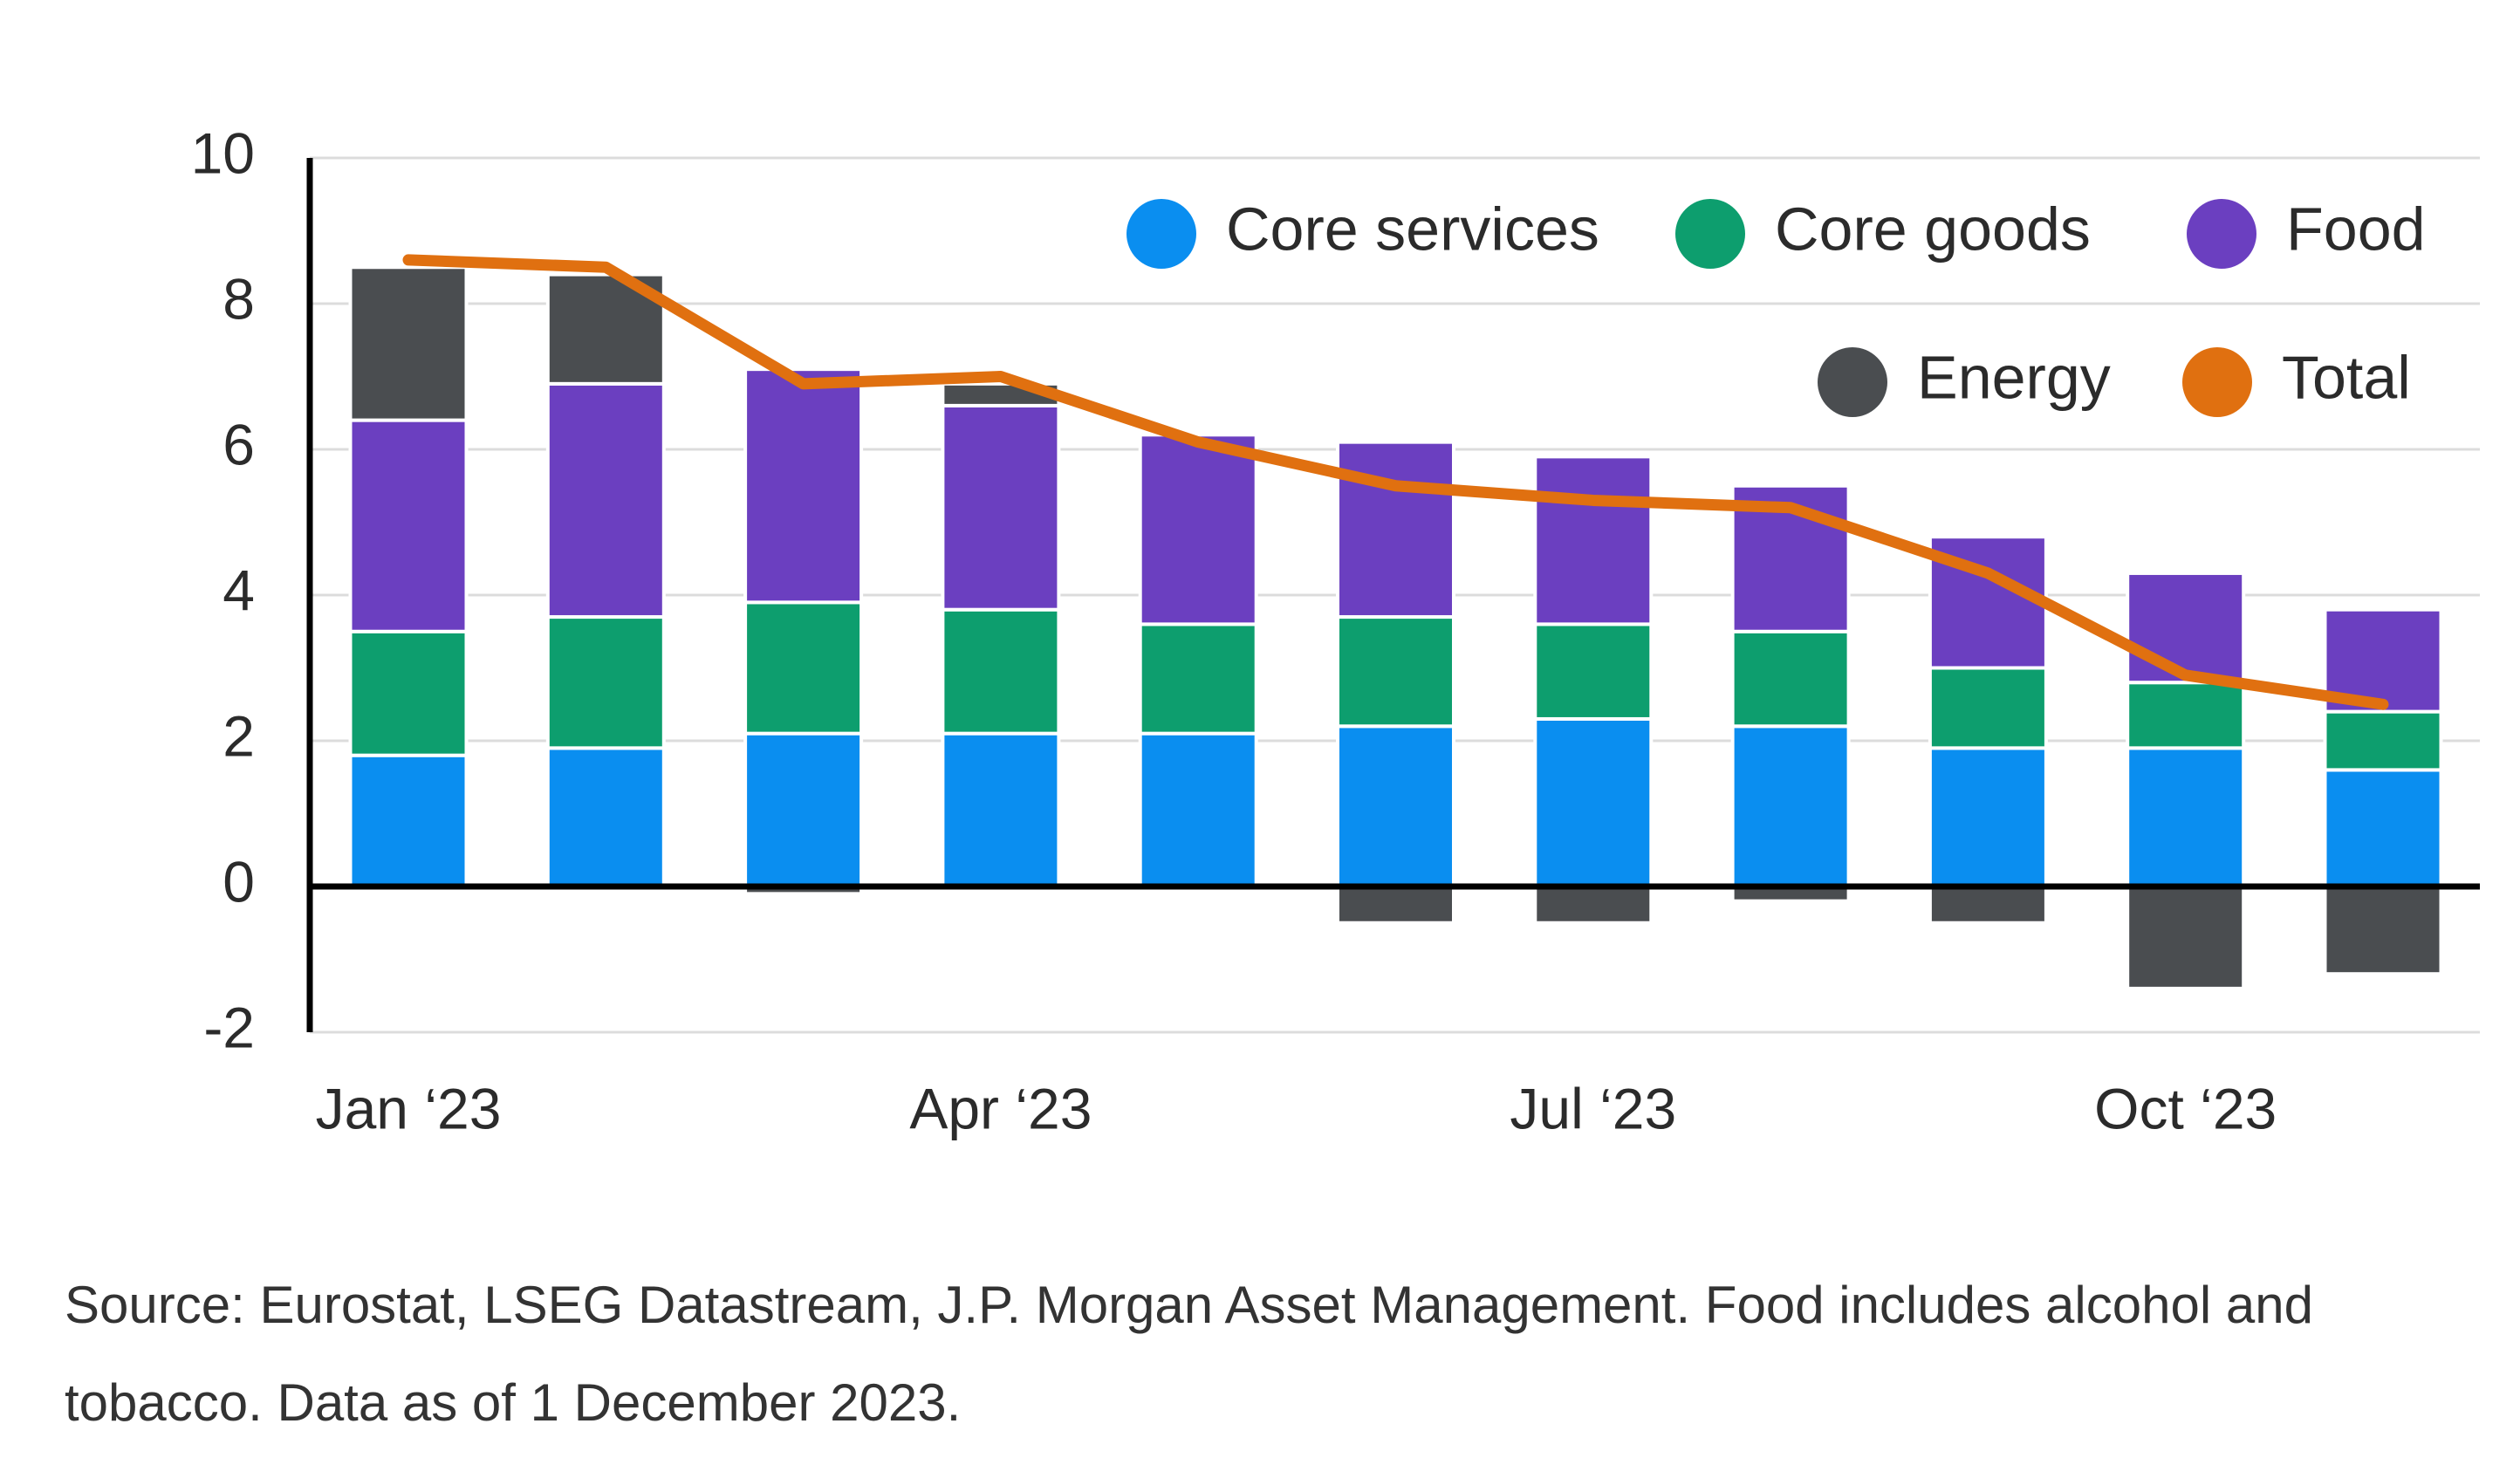 Image resolution: width=2520 pixels, height=1458 pixels. What do you see at coordinates (239, 881) in the screenshot?
I see `y-tick-label: 0` at bounding box center [239, 881].